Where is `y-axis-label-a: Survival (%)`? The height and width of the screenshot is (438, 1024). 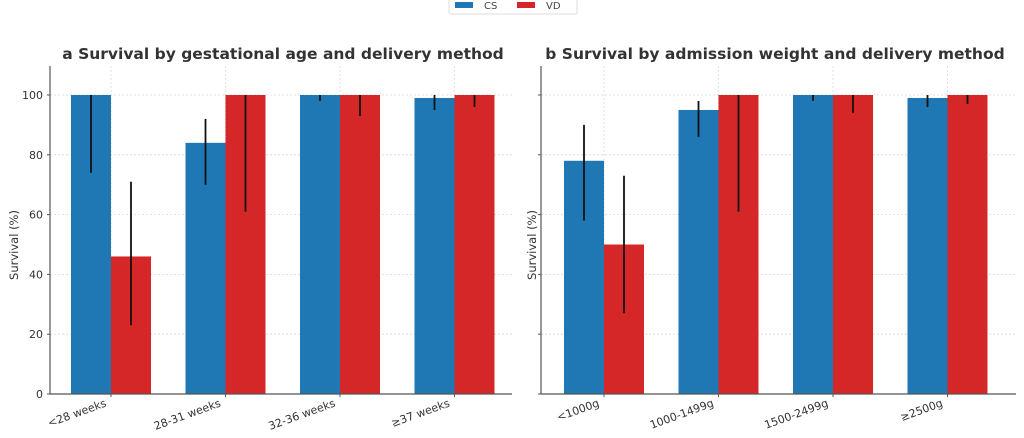 y-axis-label-a: Survival (%) is located at coordinates (14, 245).